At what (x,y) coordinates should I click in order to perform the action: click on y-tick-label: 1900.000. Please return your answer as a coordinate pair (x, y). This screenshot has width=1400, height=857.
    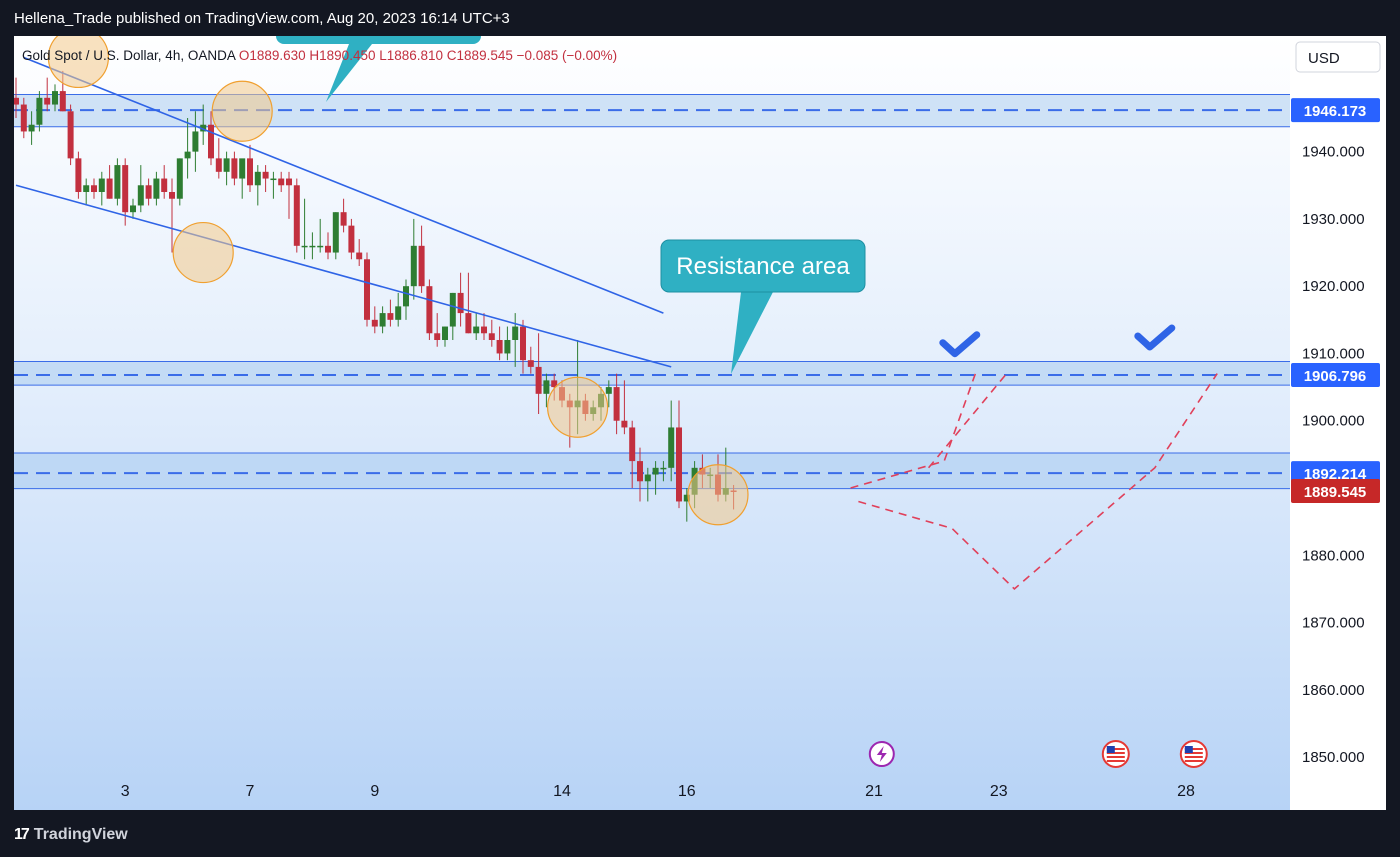
    Looking at the image, I should click on (1333, 421).